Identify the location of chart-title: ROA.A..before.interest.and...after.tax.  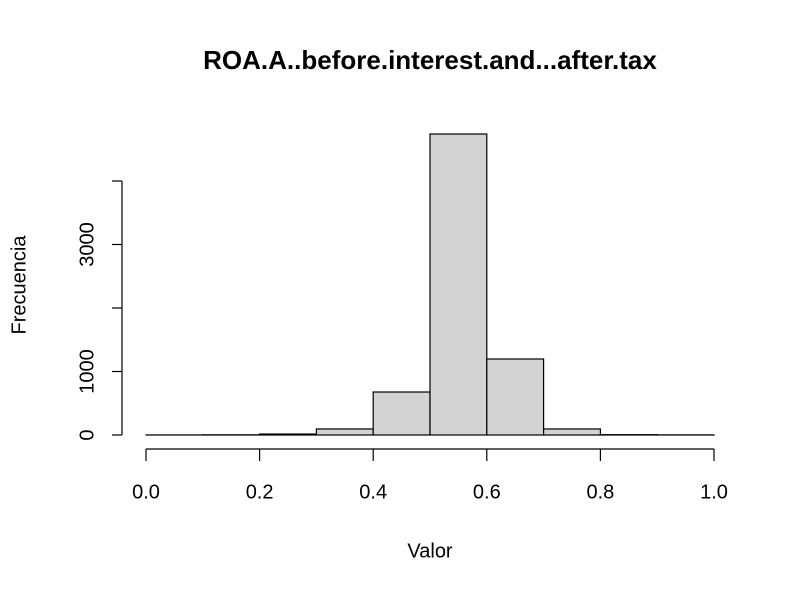
(430, 60).